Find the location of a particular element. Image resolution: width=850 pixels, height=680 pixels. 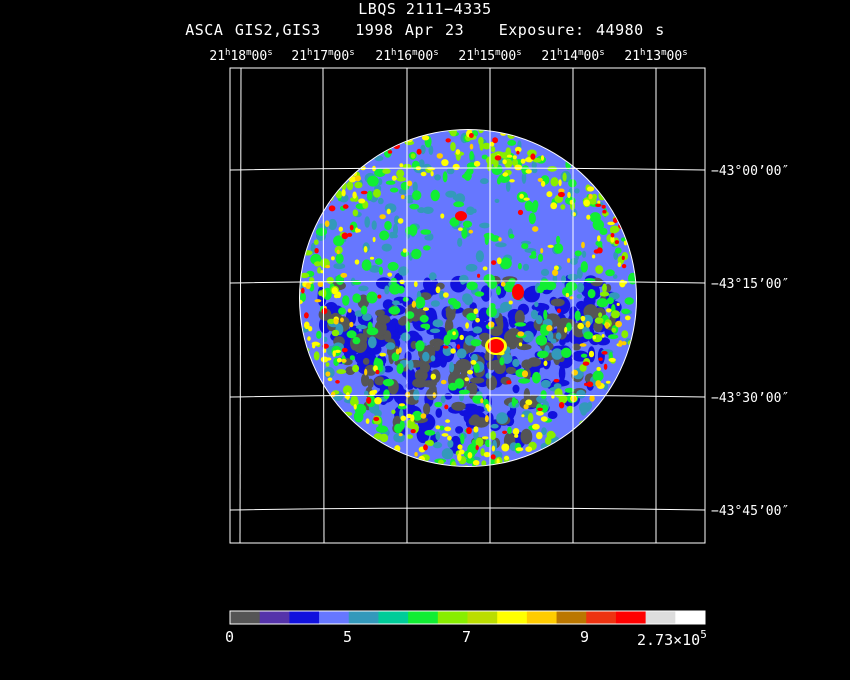

dec-label: −43°00’00″ is located at coordinates (750, 171).